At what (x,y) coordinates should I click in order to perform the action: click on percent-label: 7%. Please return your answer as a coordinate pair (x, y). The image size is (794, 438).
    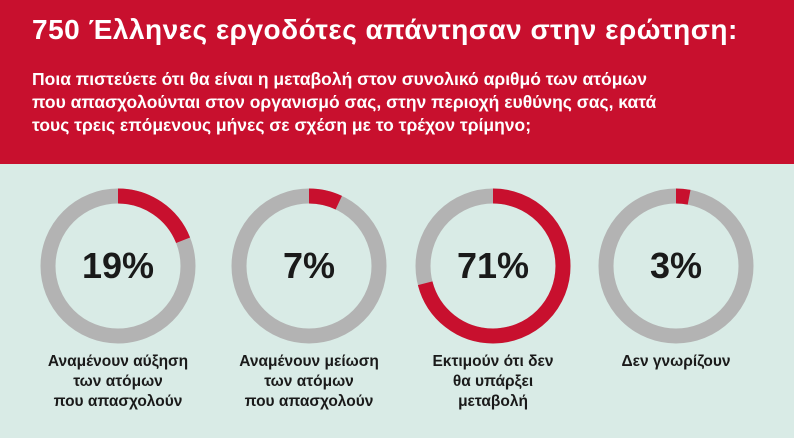
    Looking at the image, I should click on (309, 265).